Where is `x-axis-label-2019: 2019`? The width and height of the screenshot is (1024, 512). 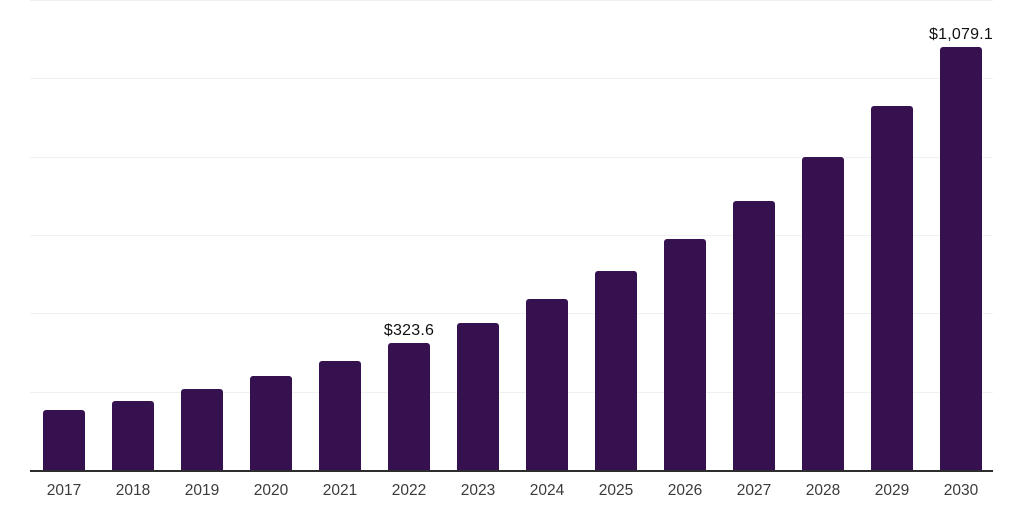
x-axis-label-2019: 2019 is located at coordinates (202, 490).